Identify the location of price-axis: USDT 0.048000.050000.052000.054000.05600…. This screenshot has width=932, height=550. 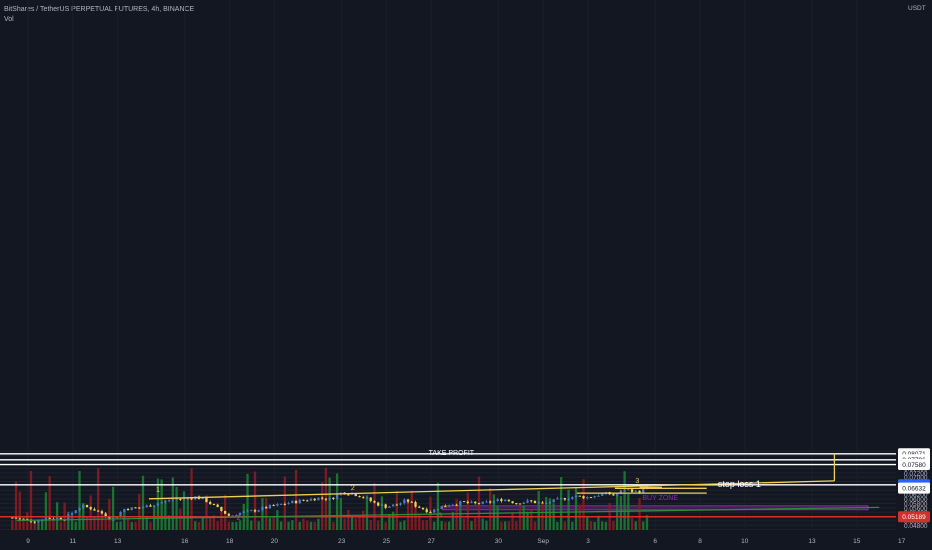
(914, 275).